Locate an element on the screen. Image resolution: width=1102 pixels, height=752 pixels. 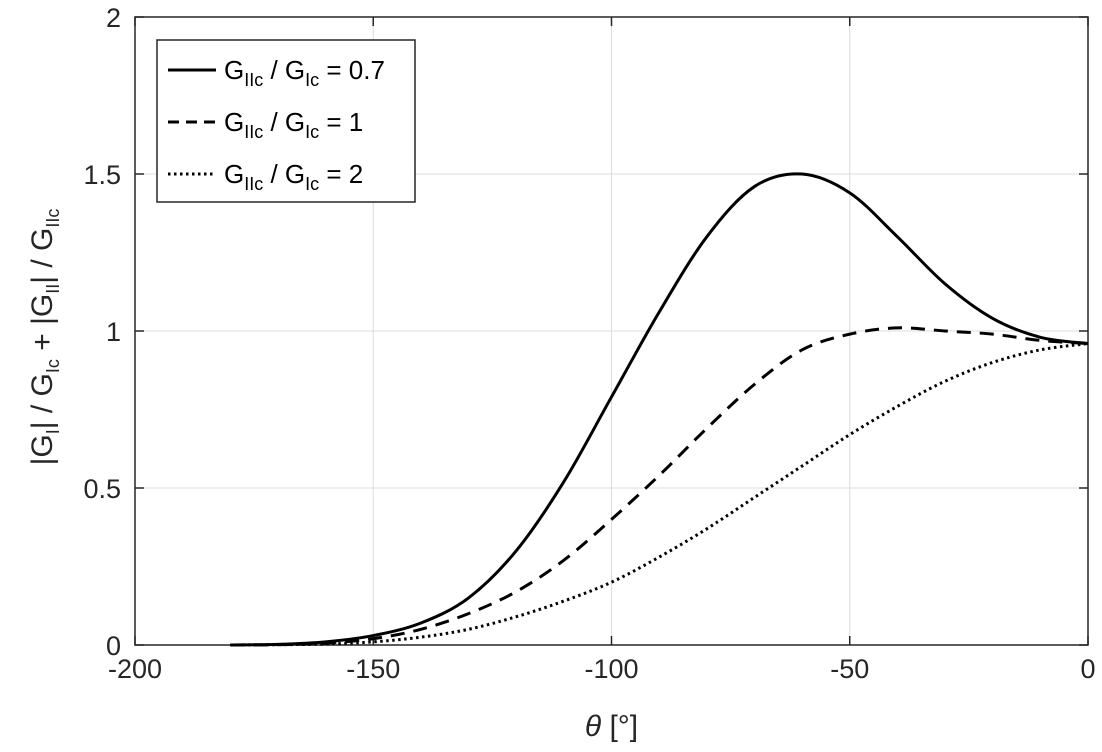
y-tick-label: 0 is located at coordinates (113, 646).